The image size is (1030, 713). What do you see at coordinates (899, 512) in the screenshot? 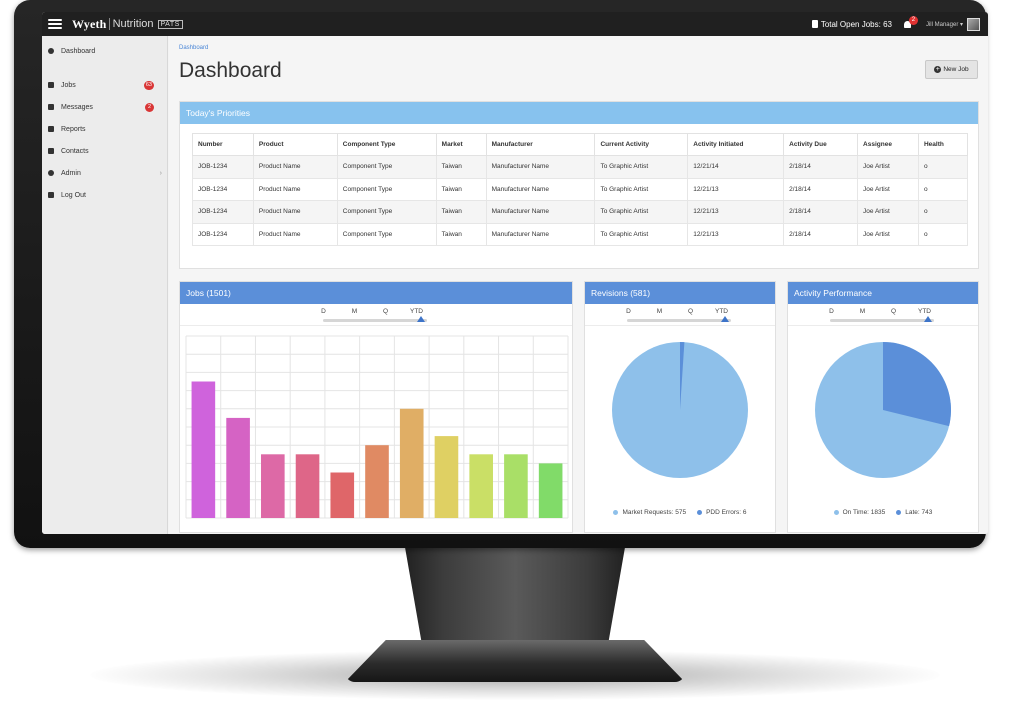
I see `legend-dot-icon` at bounding box center [899, 512].